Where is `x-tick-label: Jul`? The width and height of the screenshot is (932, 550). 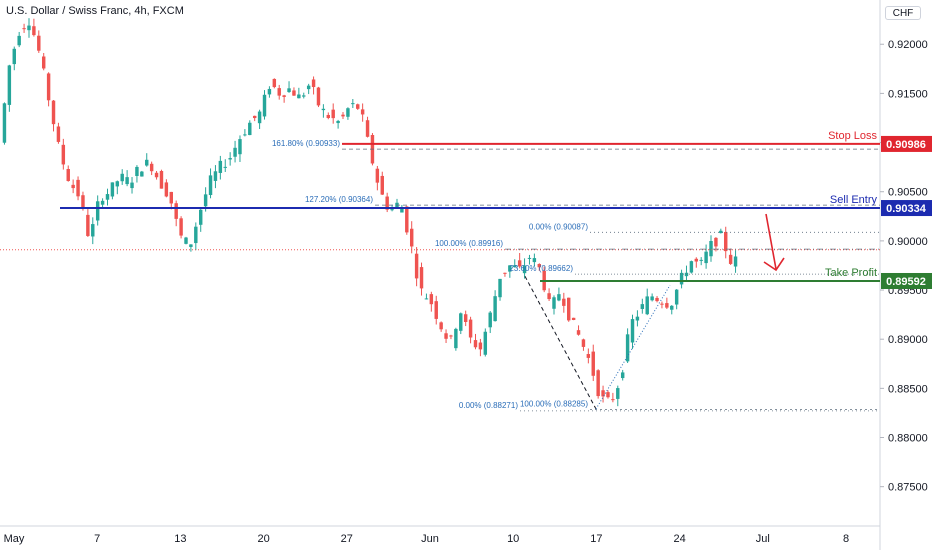 x-tick-label: Jul is located at coordinates (763, 539).